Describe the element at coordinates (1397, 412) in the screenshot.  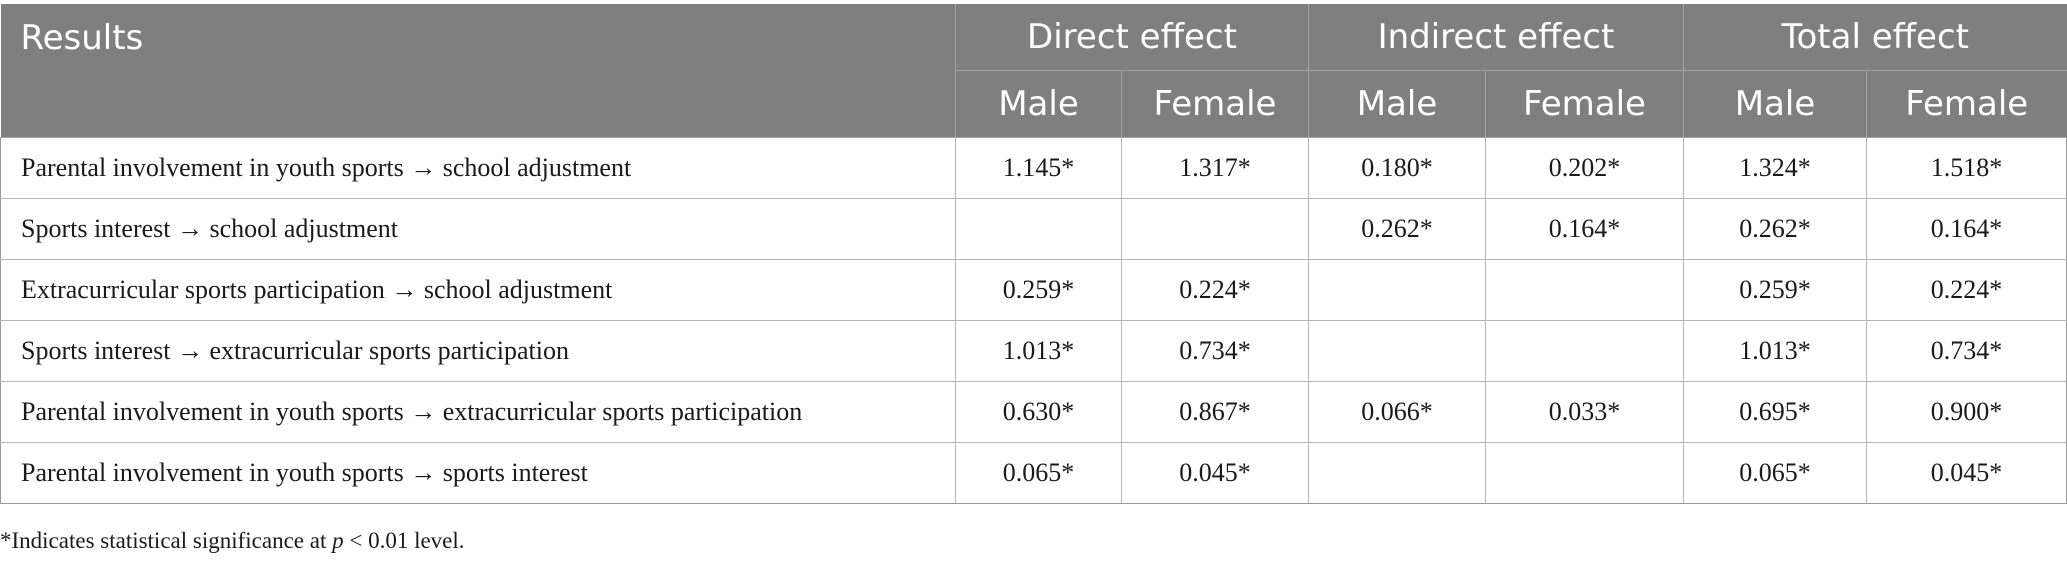
I see `table-cell: 0.066*` at that location.